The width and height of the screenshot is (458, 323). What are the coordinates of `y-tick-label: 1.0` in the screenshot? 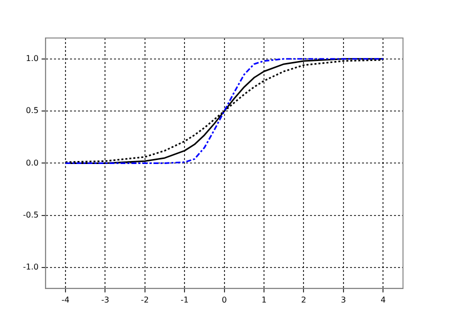 It's located at (32, 58).